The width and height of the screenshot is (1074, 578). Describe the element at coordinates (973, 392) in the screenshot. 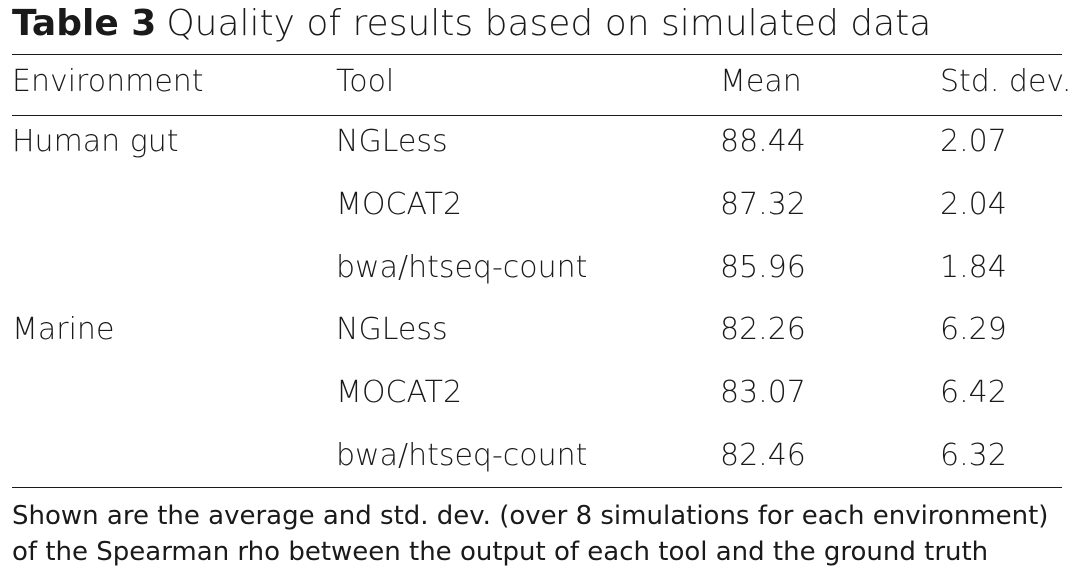

I see `cell-std: 6.42` at that location.